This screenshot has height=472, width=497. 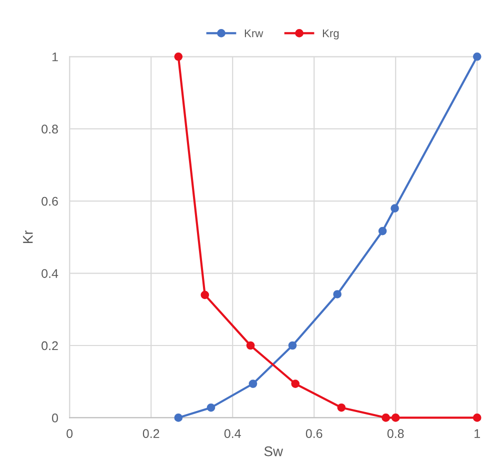 What do you see at coordinates (69, 433) in the screenshot?
I see `x-tick-label: 0` at bounding box center [69, 433].